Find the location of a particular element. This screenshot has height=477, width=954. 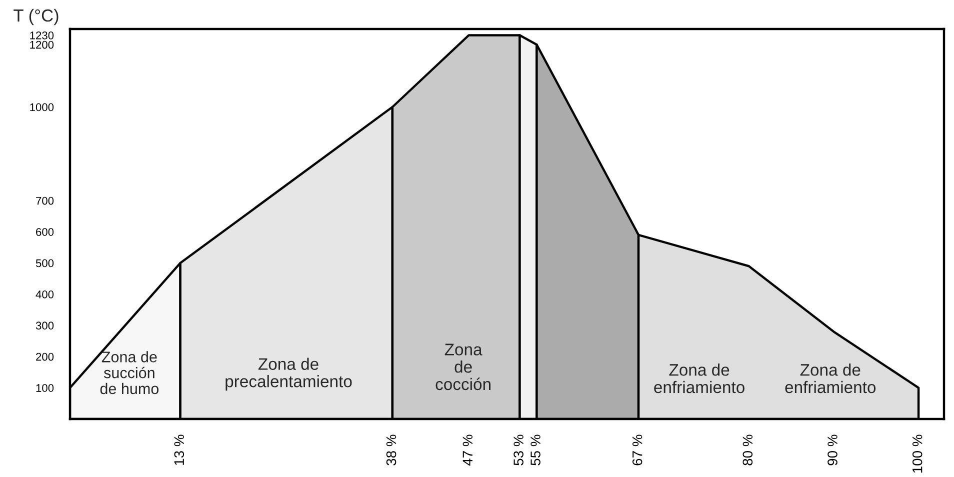

x-tick-label: 13 % is located at coordinates (179, 449).